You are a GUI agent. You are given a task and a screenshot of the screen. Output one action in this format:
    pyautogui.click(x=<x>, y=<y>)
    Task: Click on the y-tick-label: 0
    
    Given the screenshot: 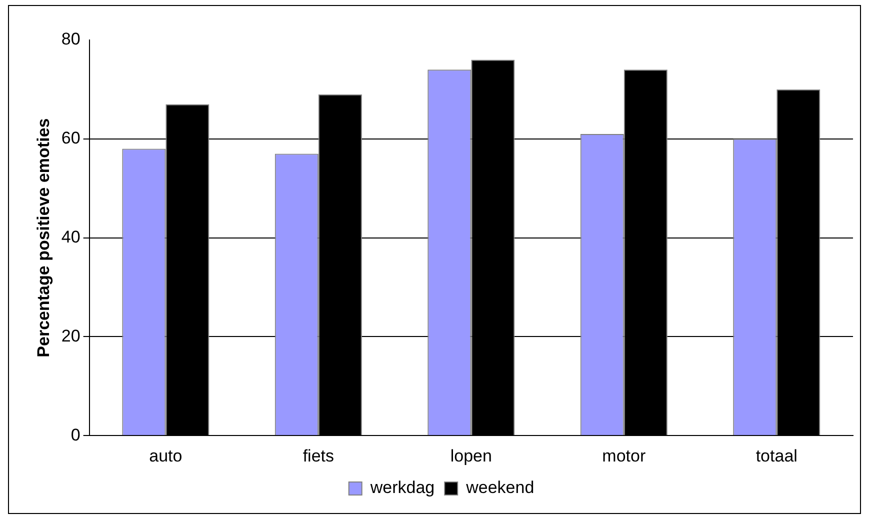 What is the action you would take?
    pyautogui.click(x=75, y=434)
    